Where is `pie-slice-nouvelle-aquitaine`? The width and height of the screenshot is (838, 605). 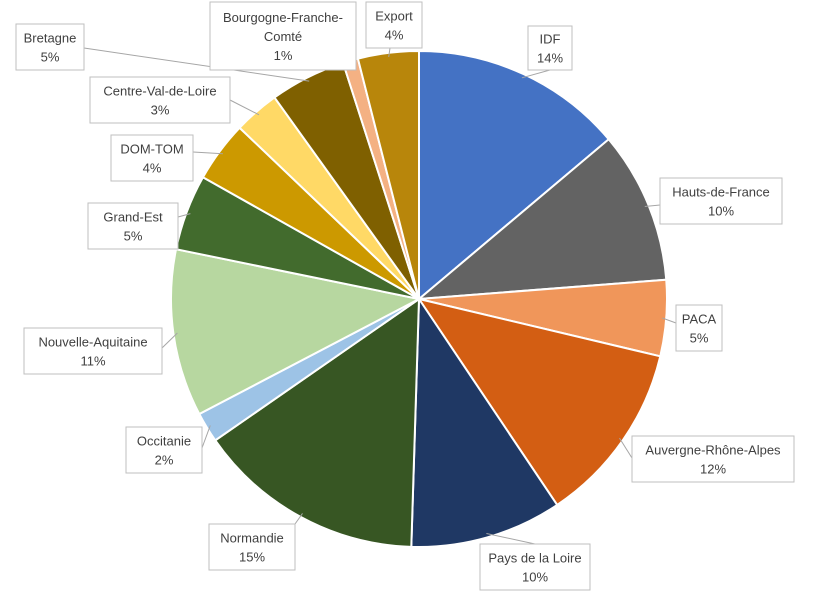 pie-slice-nouvelle-aquitaine is located at coordinates (296, 332).